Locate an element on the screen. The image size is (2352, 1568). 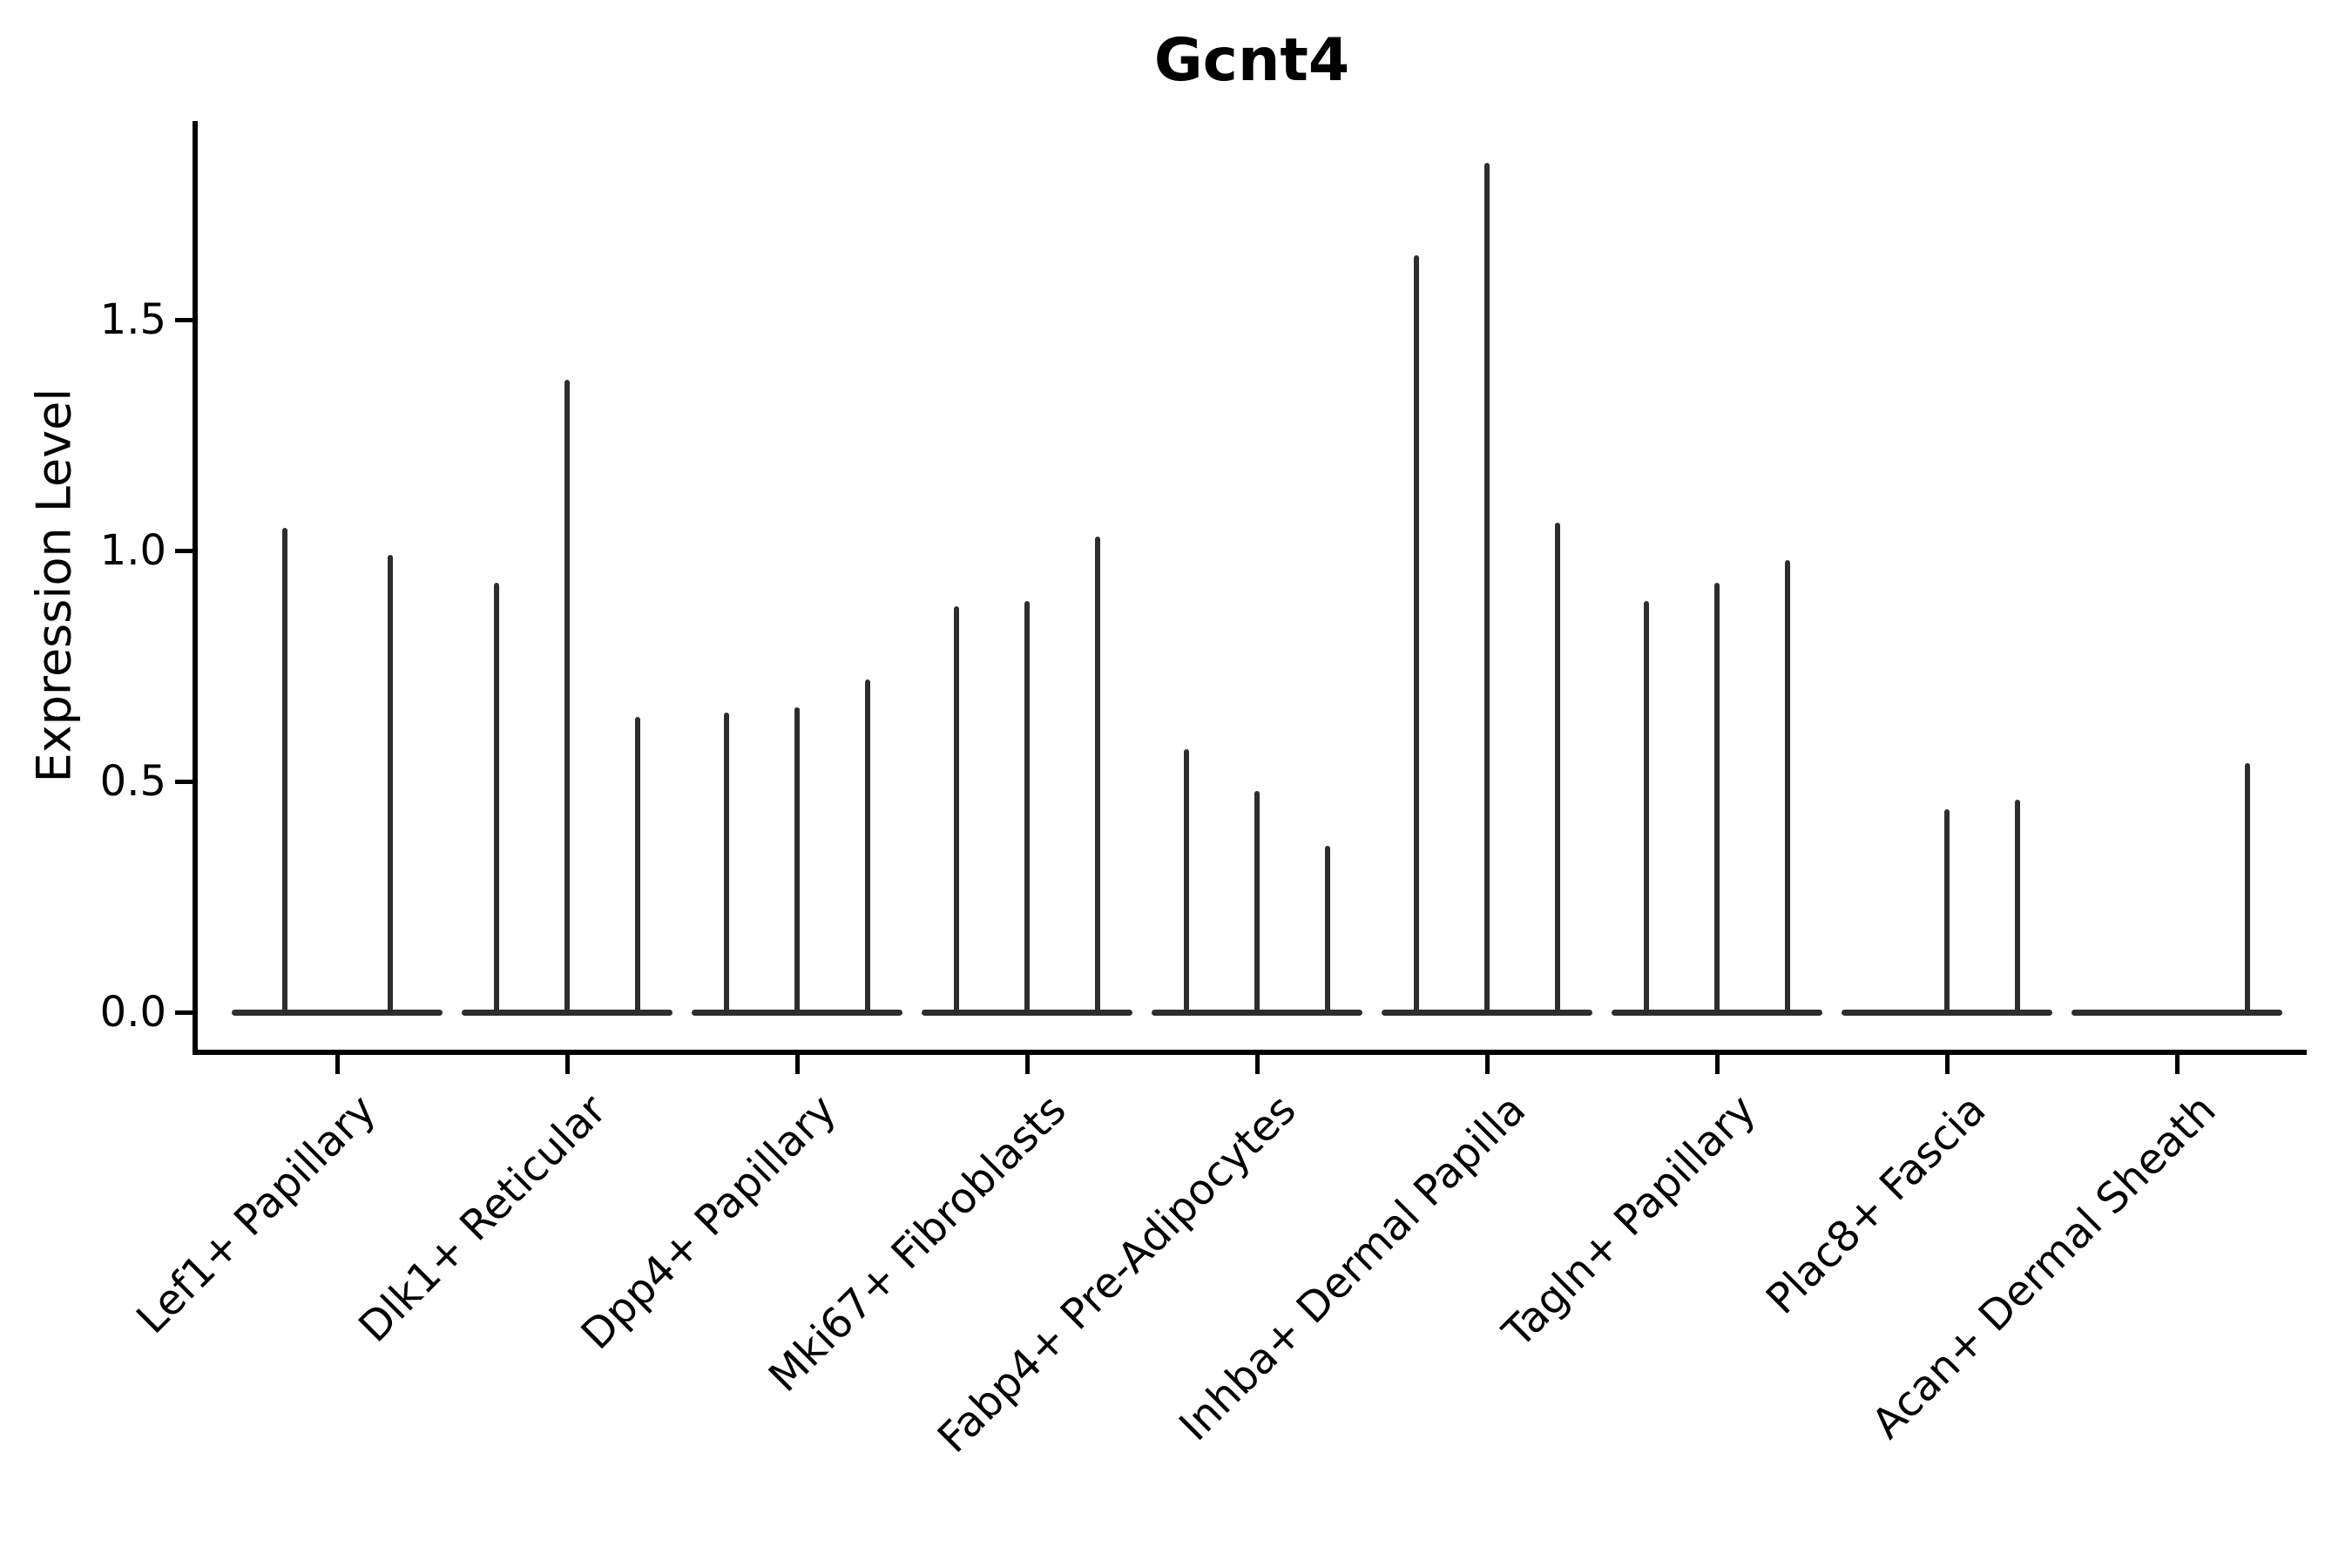
x-tick-label: Plac8+ Fascia is located at coordinates (1876, 1204).